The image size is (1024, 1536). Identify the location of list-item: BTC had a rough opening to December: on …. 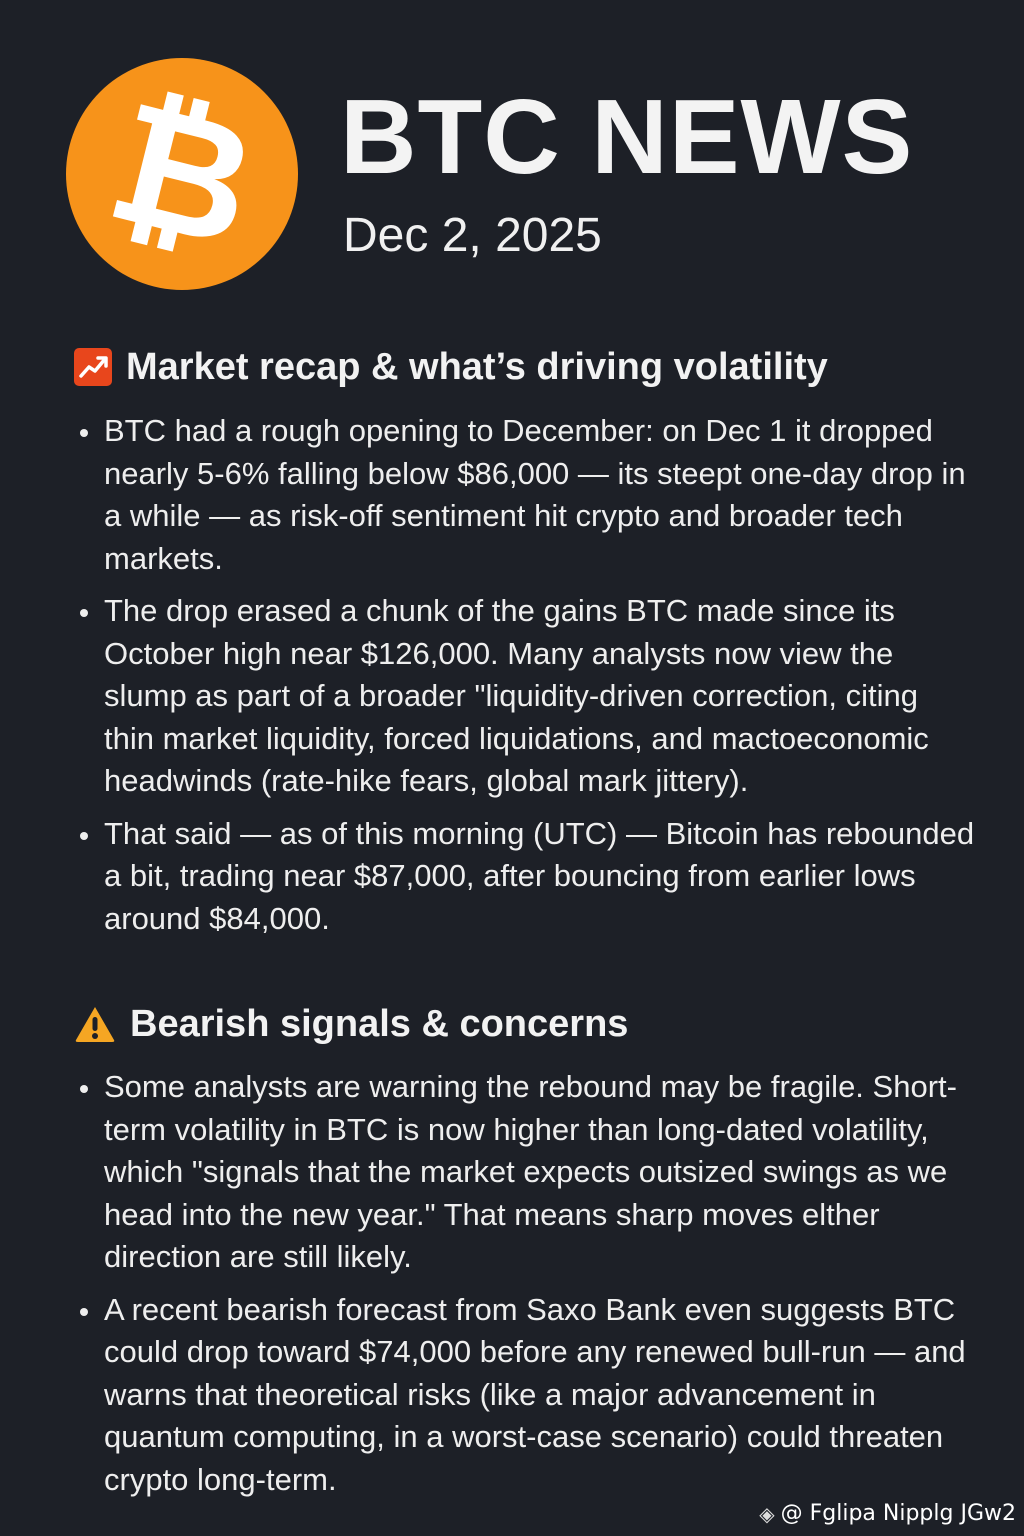
(526, 495).